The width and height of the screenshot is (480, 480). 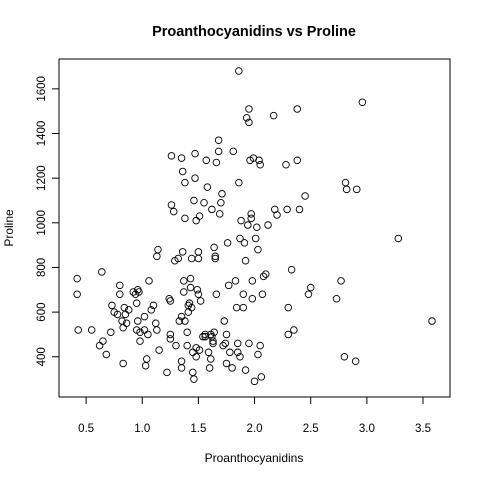 I want to click on x-axis-label: Proanthocyanidins, so click(x=254, y=458).